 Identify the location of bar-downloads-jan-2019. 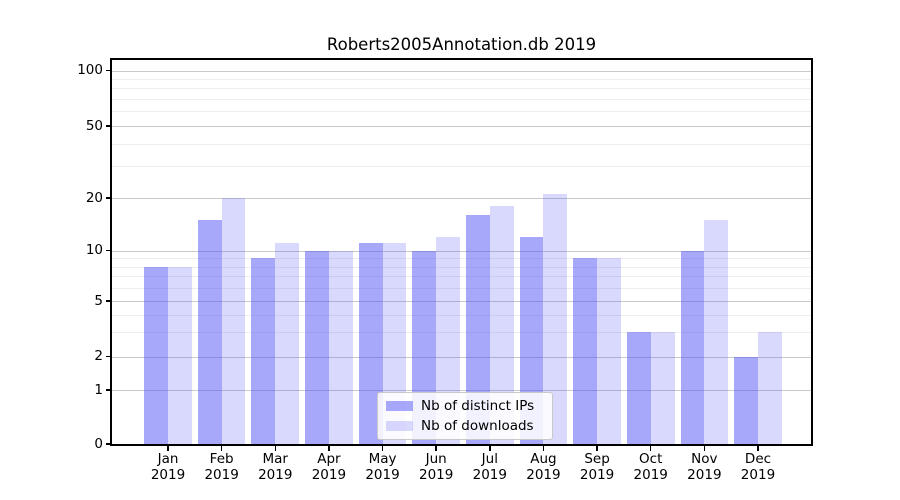
(180, 355).